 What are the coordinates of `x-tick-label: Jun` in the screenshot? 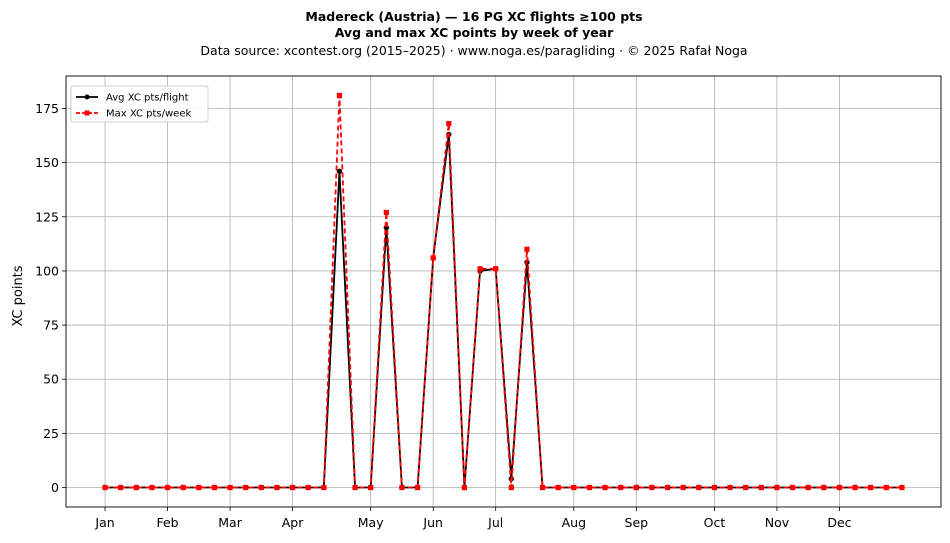 It's located at (432, 522).